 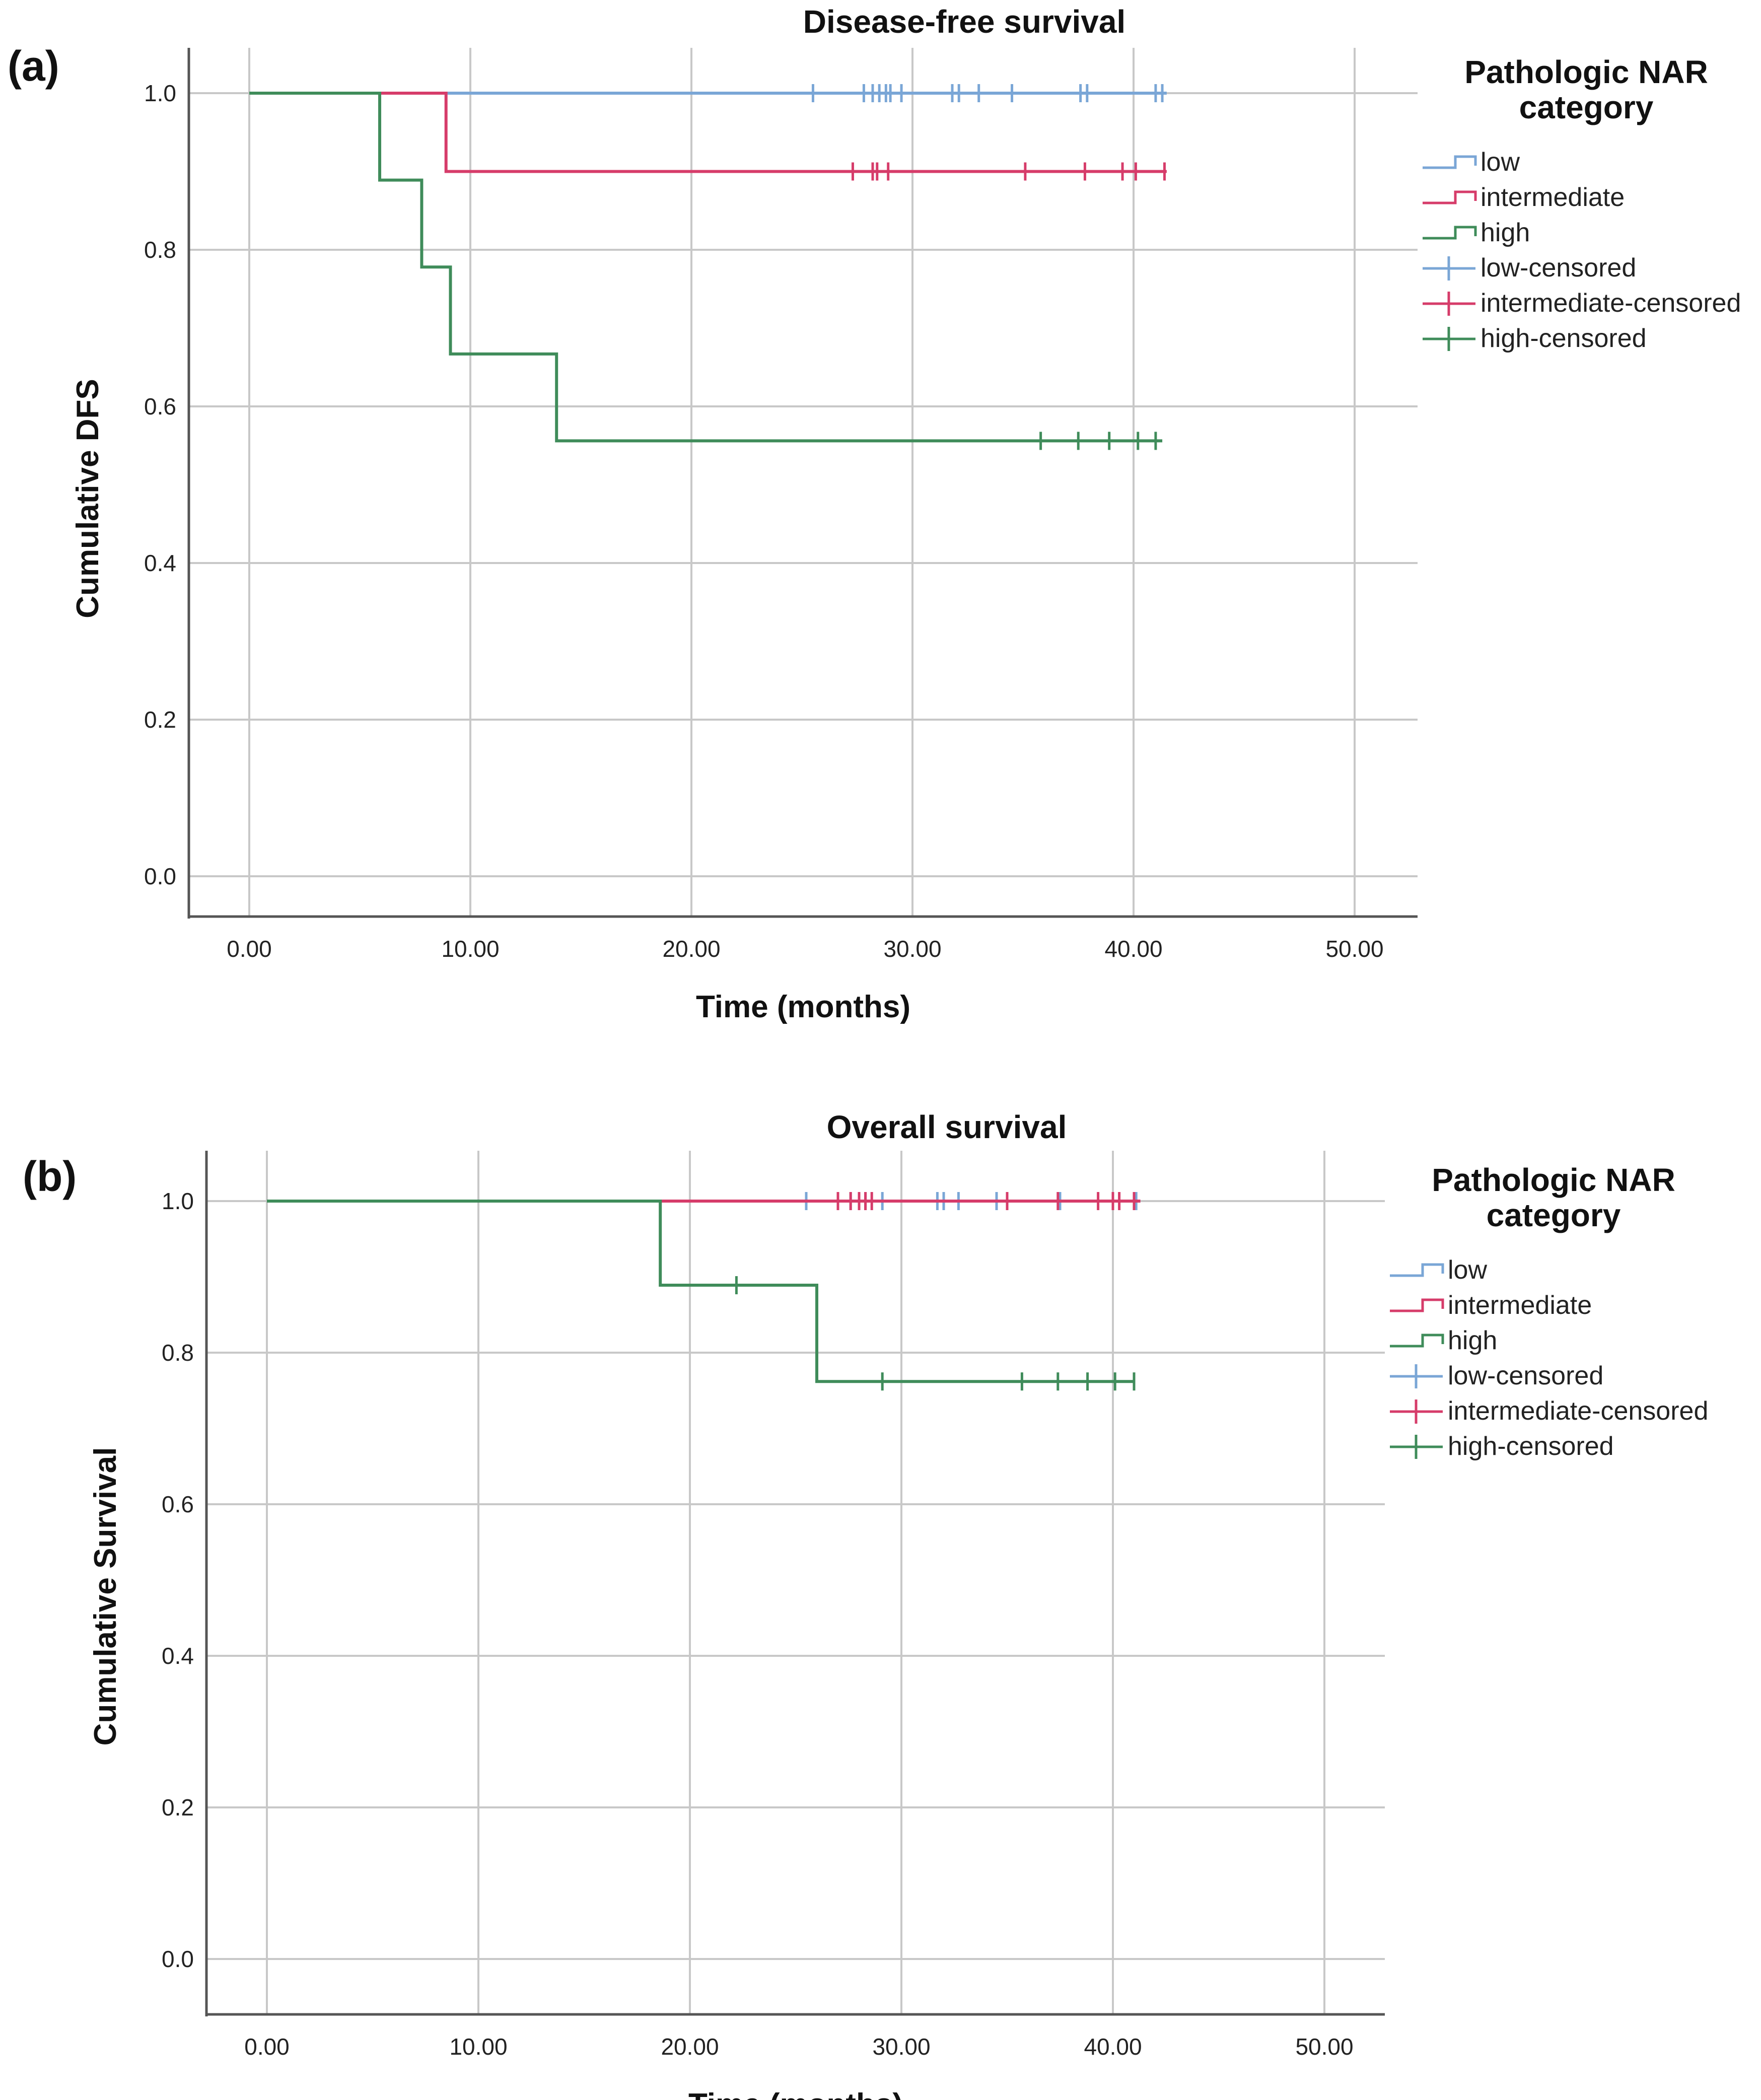 What do you see at coordinates (106, 1596) in the screenshot?
I see `y-axis-label: Cumulative Survival` at bounding box center [106, 1596].